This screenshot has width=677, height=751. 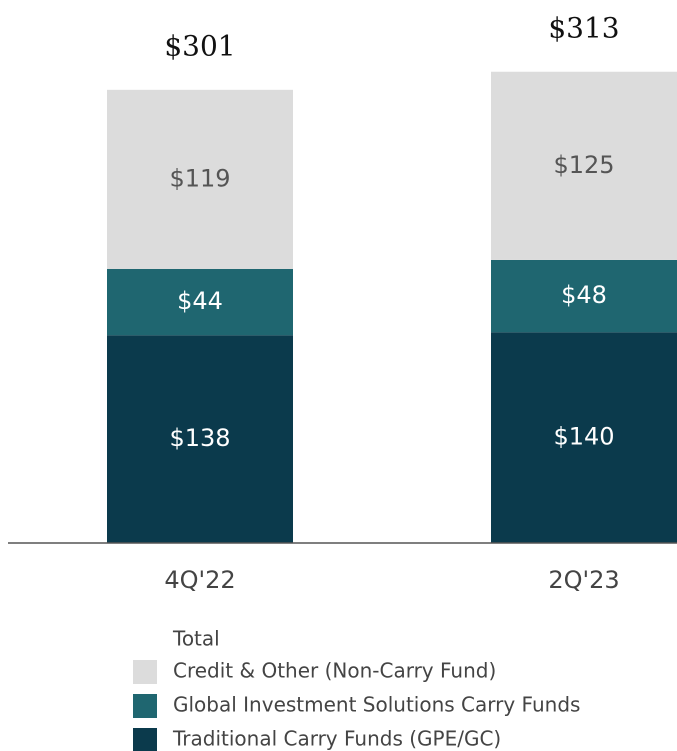 What do you see at coordinates (196, 639) in the screenshot?
I see `legend-label: Total` at bounding box center [196, 639].